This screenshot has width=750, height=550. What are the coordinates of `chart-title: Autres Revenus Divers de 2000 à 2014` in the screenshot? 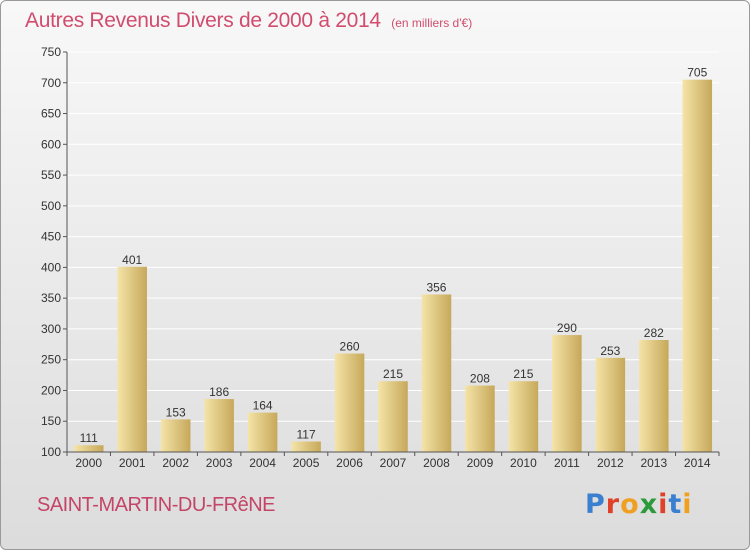 It's located at (203, 20).